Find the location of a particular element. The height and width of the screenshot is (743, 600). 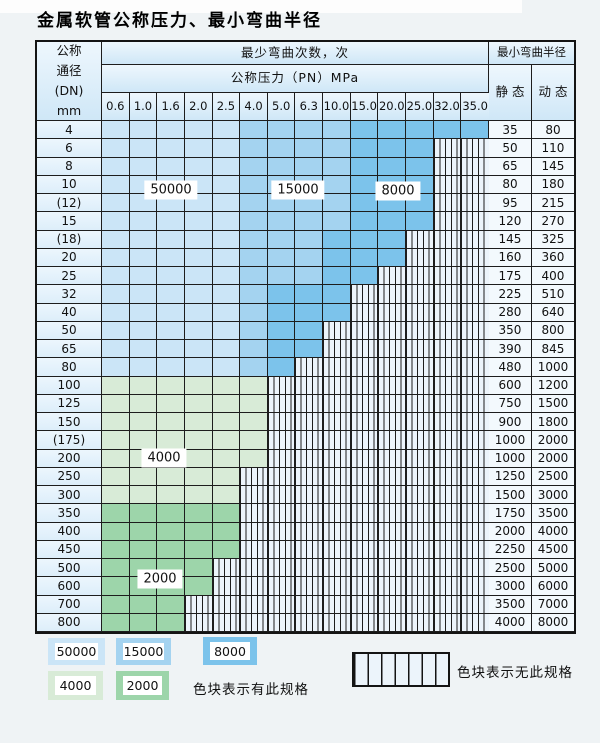

dynamic-radius-cell: 4000 is located at coordinates (552, 531).